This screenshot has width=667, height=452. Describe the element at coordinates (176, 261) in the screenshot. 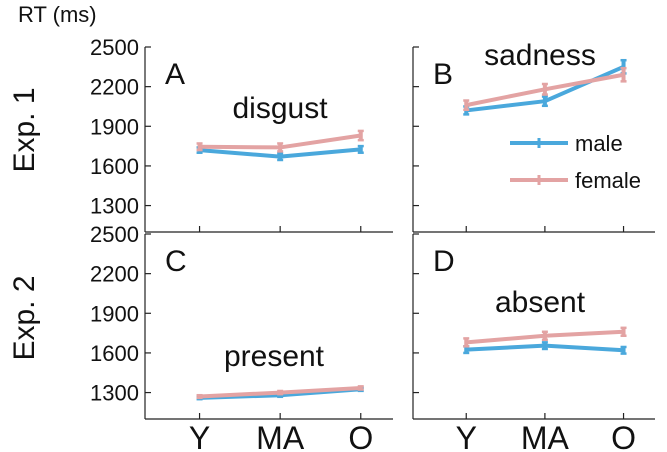

I see `panel-letter: C` at that location.